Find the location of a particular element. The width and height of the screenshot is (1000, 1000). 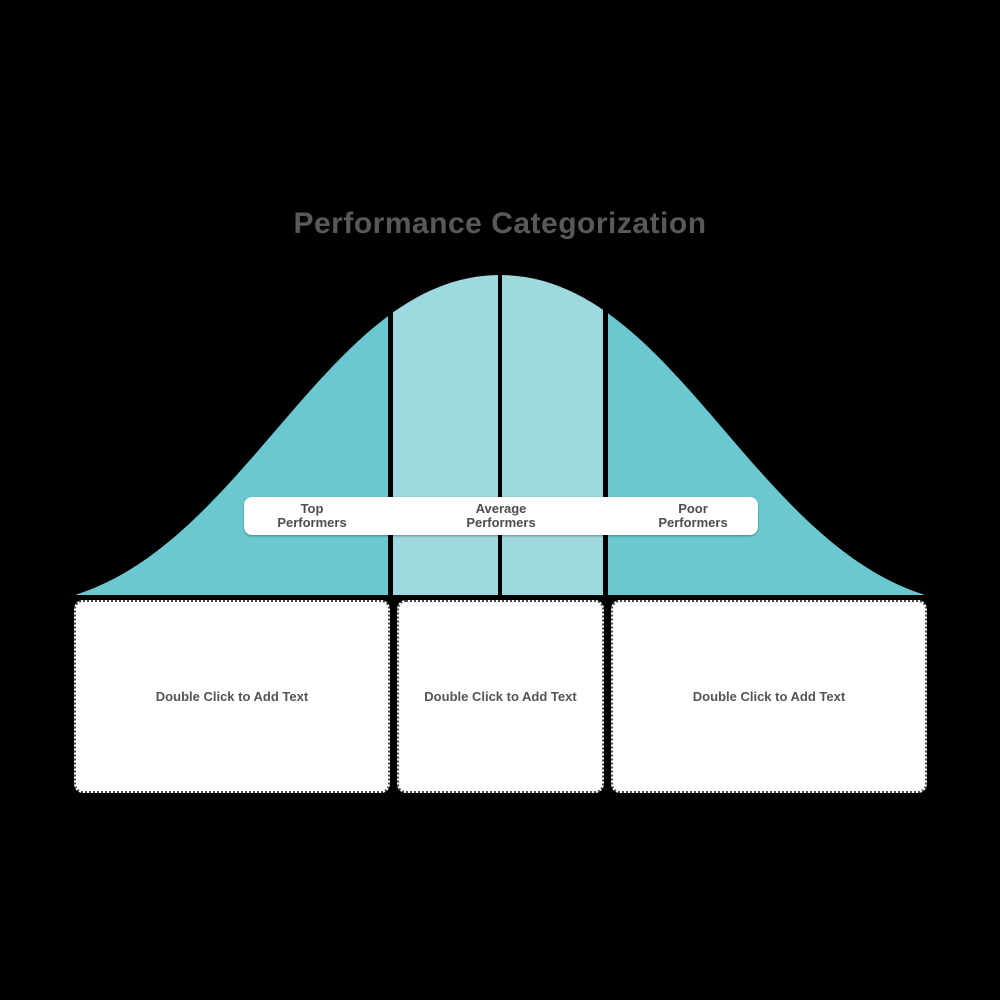

text-box-top-performers: Double Click to Add Text is located at coordinates (232, 696).